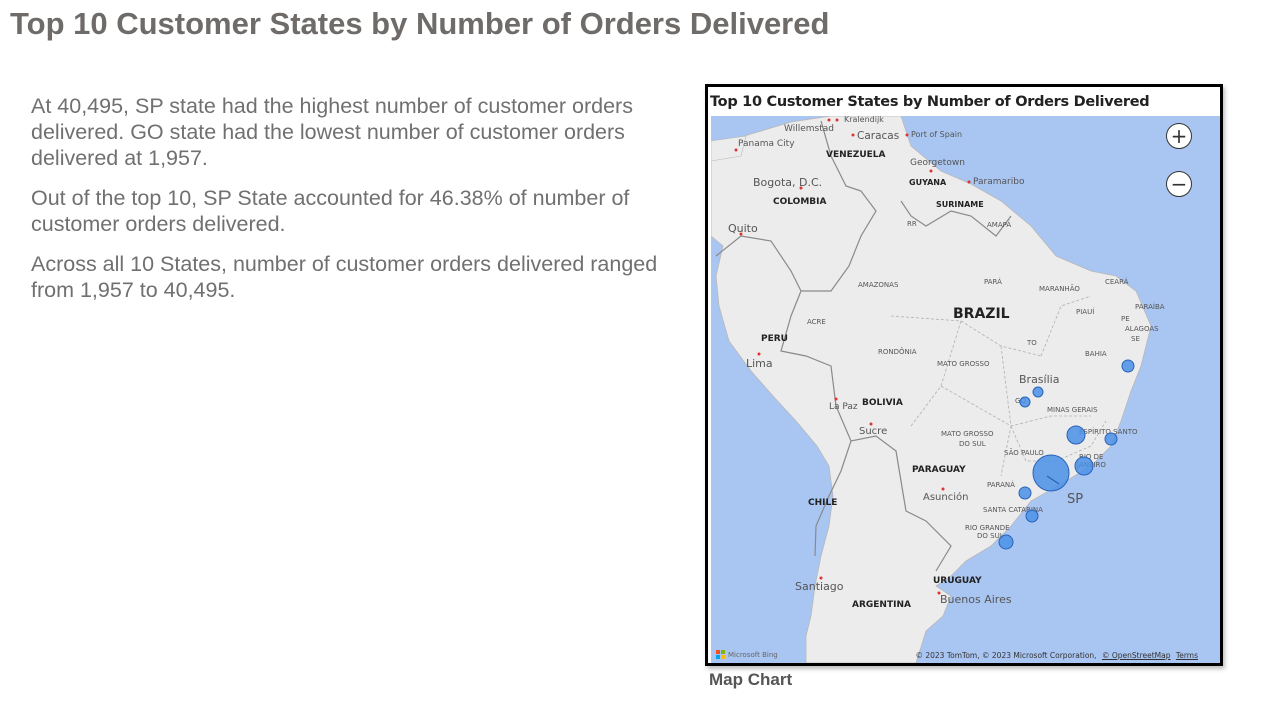  I want to click on microsoft-logo-icon, so click(720, 654).